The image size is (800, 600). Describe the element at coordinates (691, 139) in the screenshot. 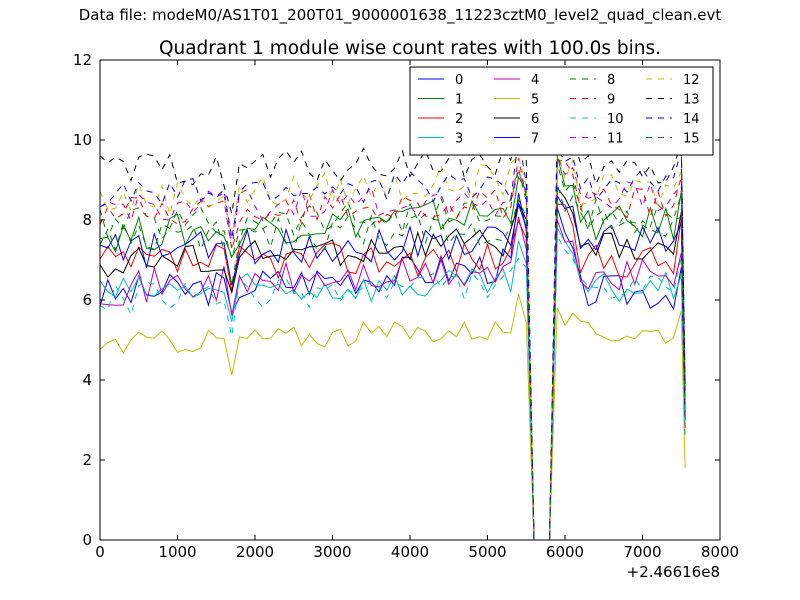

I see `legend-label-15: 15` at that location.